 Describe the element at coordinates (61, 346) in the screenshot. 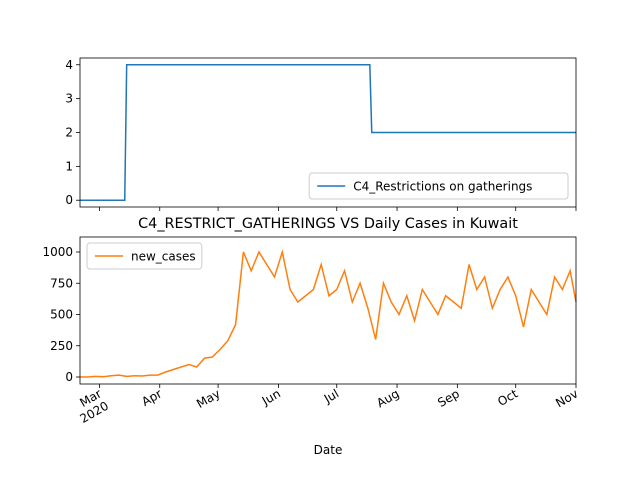

I see `y-tick-label: 250` at that location.